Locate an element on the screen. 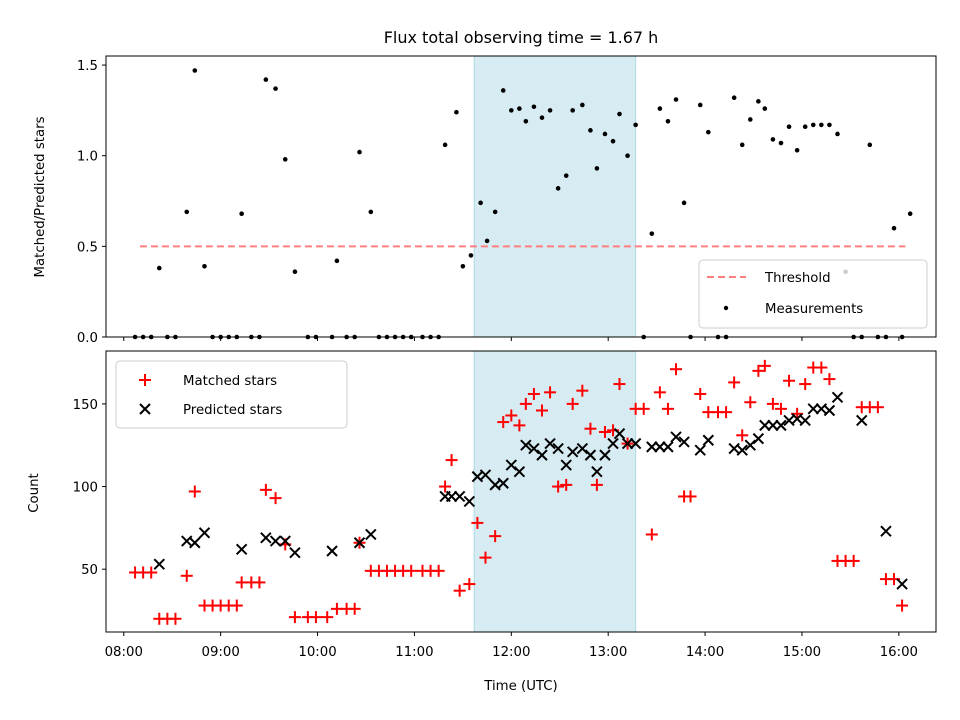 The width and height of the screenshot is (960, 720). ratio-y-axis-label: Matched/Predicted stars is located at coordinates (40, 196).